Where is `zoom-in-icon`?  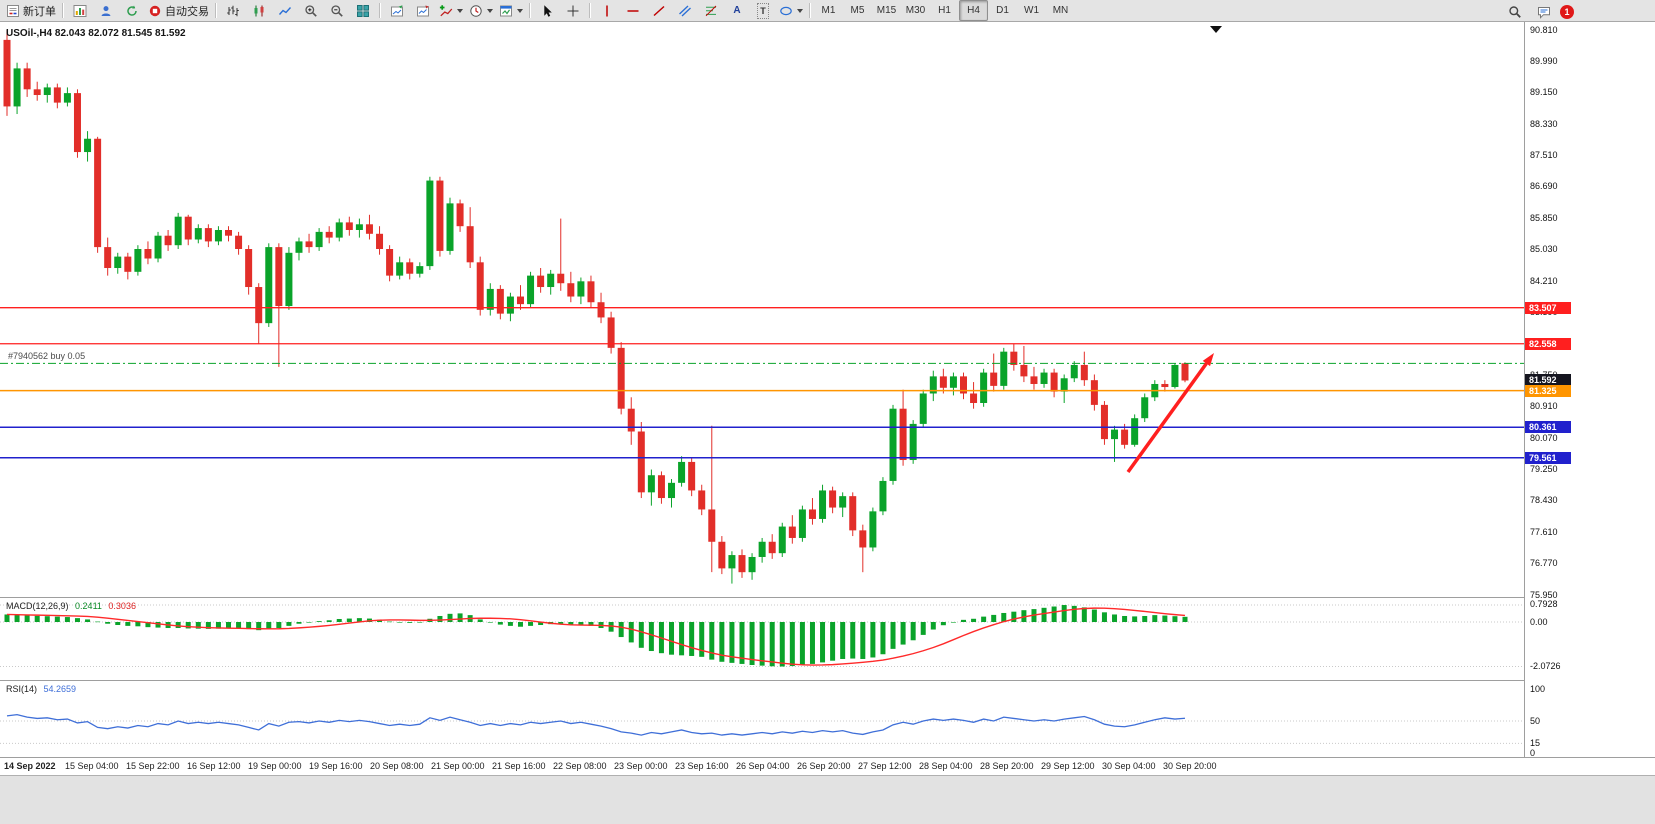
zoom-in-icon is located at coordinates (311, 10).